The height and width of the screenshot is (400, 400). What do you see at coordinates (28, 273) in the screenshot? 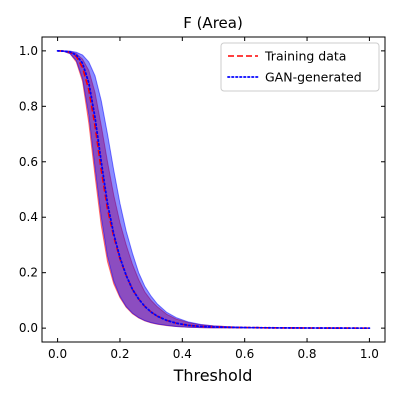
I see `y-tick-label: 0.2` at bounding box center [28, 273].